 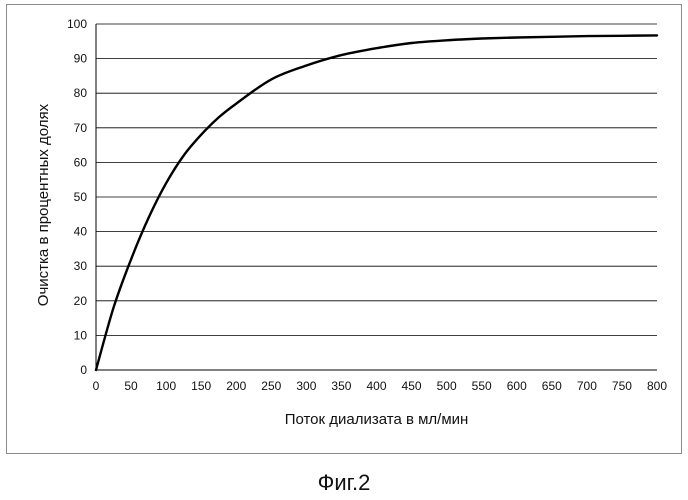 What do you see at coordinates (657, 386) in the screenshot?
I see `x-tick-label: 800` at bounding box center [657, 386].